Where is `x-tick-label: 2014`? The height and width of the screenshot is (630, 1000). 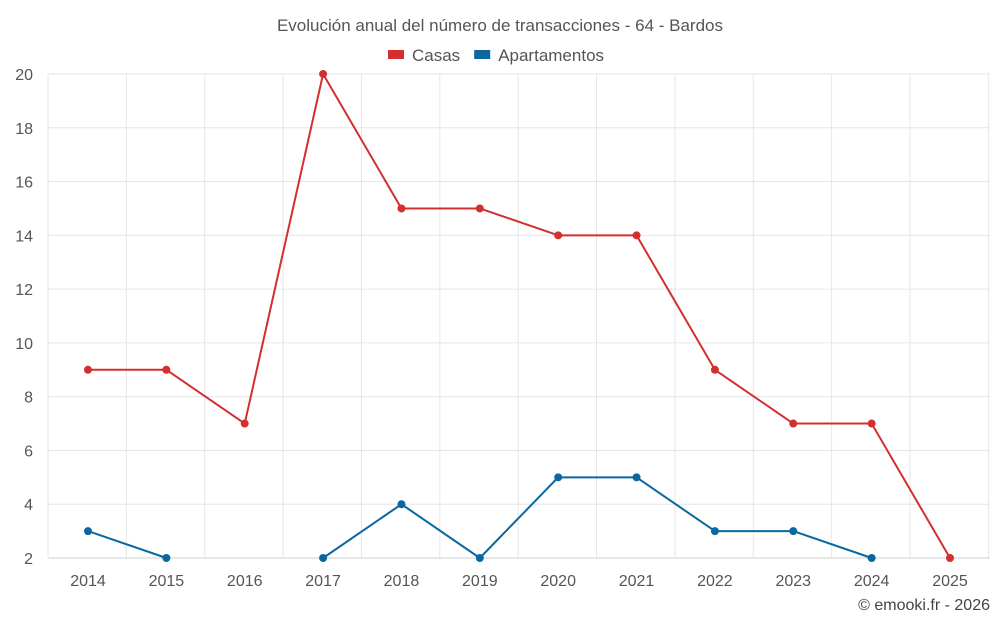 x-tick-label: 2014 is located at coordinates (88, 581).